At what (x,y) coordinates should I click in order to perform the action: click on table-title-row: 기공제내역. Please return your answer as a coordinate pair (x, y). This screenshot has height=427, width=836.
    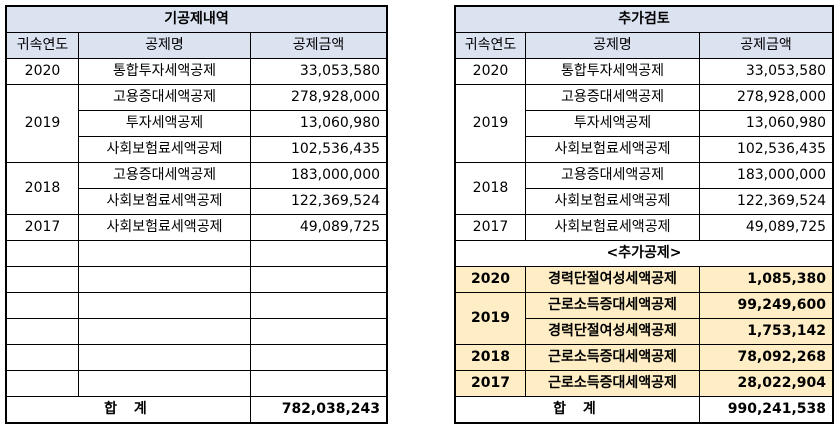
    Looking at the image, I should click on (196, 19).